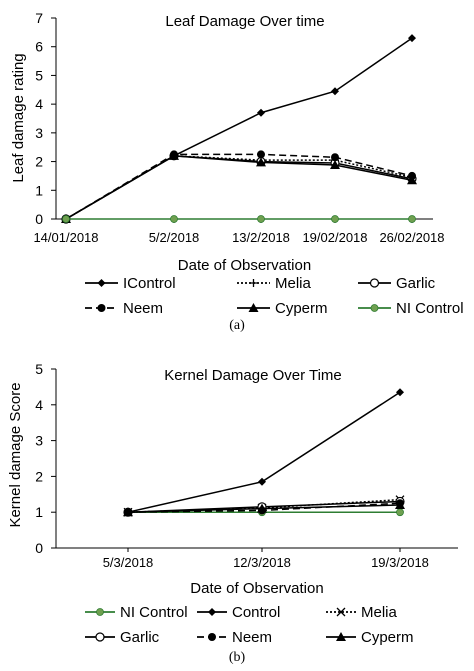 This screenshot has height=671, width=474. What do you see at coordinates (262, 562) in the screenshot?
I see `x-tick-label: 12/3/2018` at bounding box center [262, 562].